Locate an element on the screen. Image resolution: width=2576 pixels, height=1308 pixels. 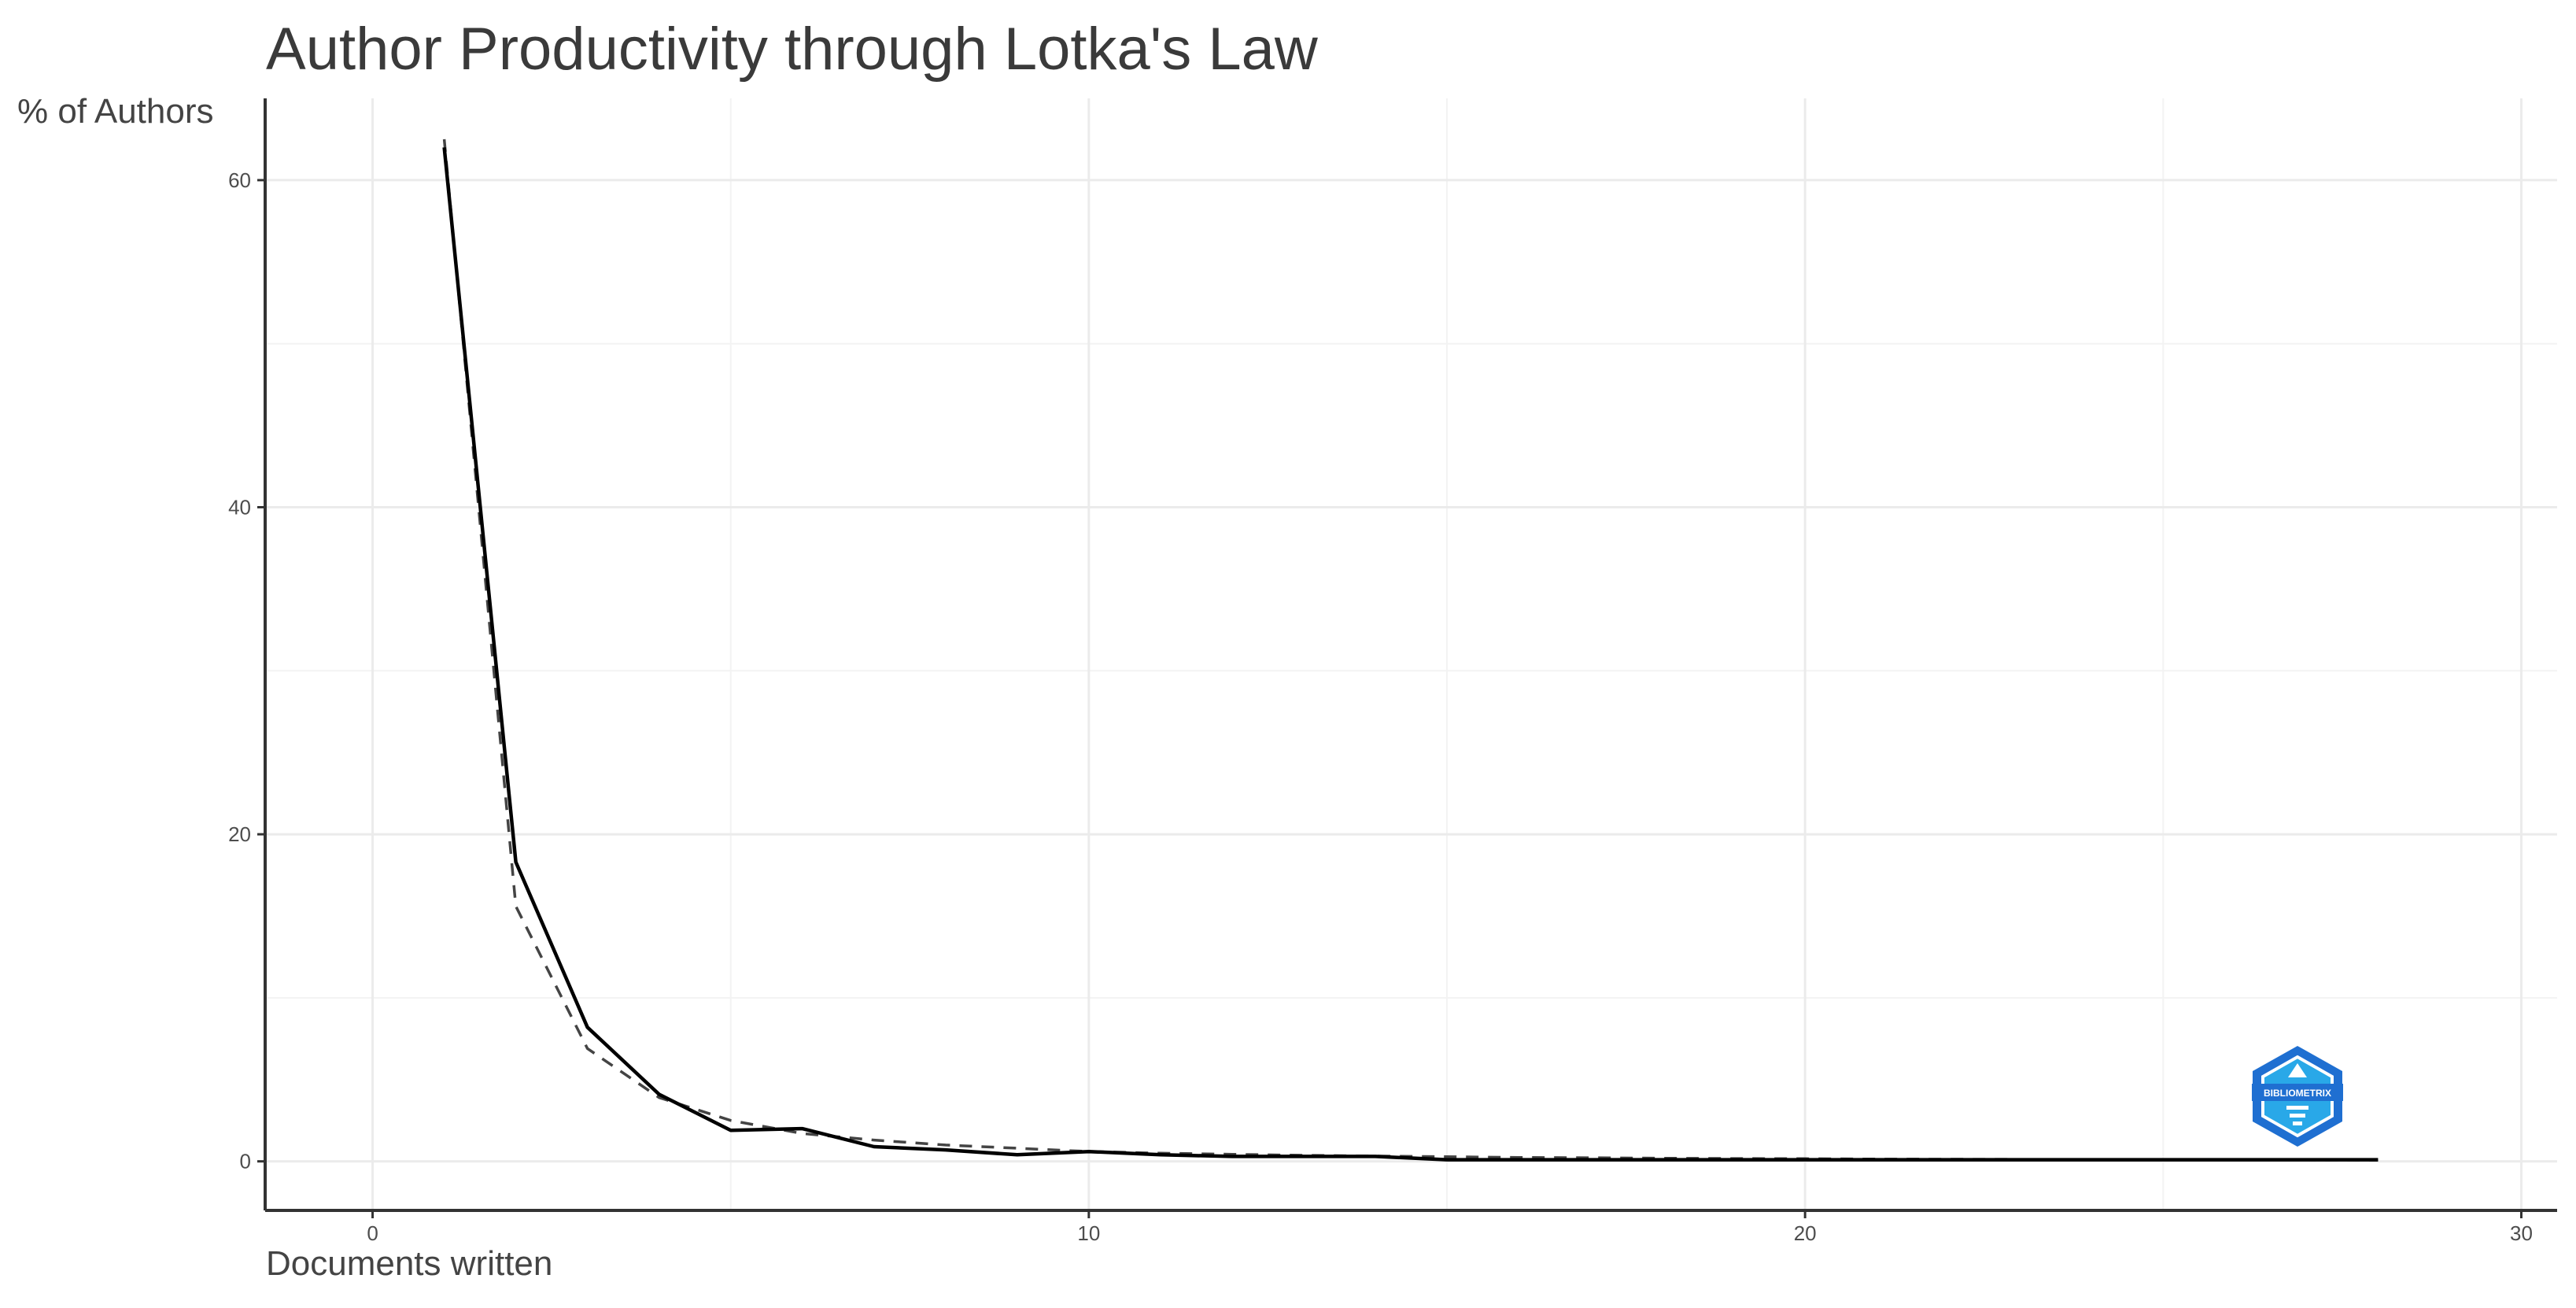
y-tick-label: 40 is located at coordinates (240, 507).